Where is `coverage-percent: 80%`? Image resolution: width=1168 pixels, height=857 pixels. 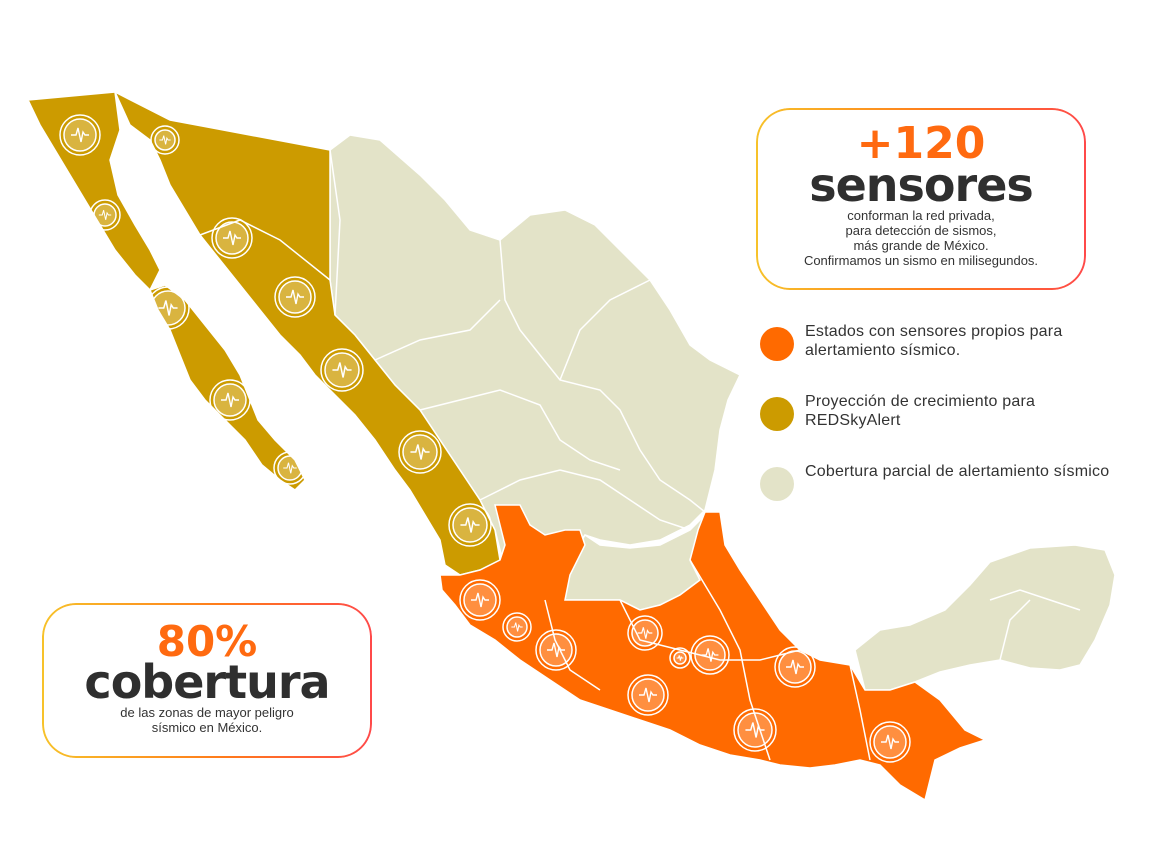
coverage-percent: 80% is located at coordinates (207, 641).